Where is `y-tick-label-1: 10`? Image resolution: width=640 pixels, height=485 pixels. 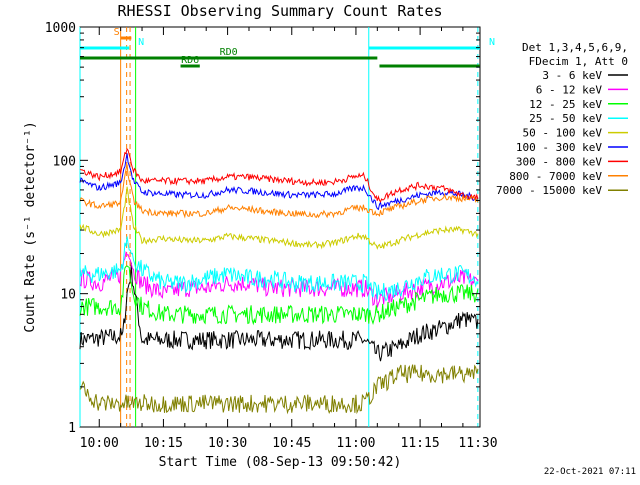
y-tick-label-1: 10 is located at coordinates (68, 295).